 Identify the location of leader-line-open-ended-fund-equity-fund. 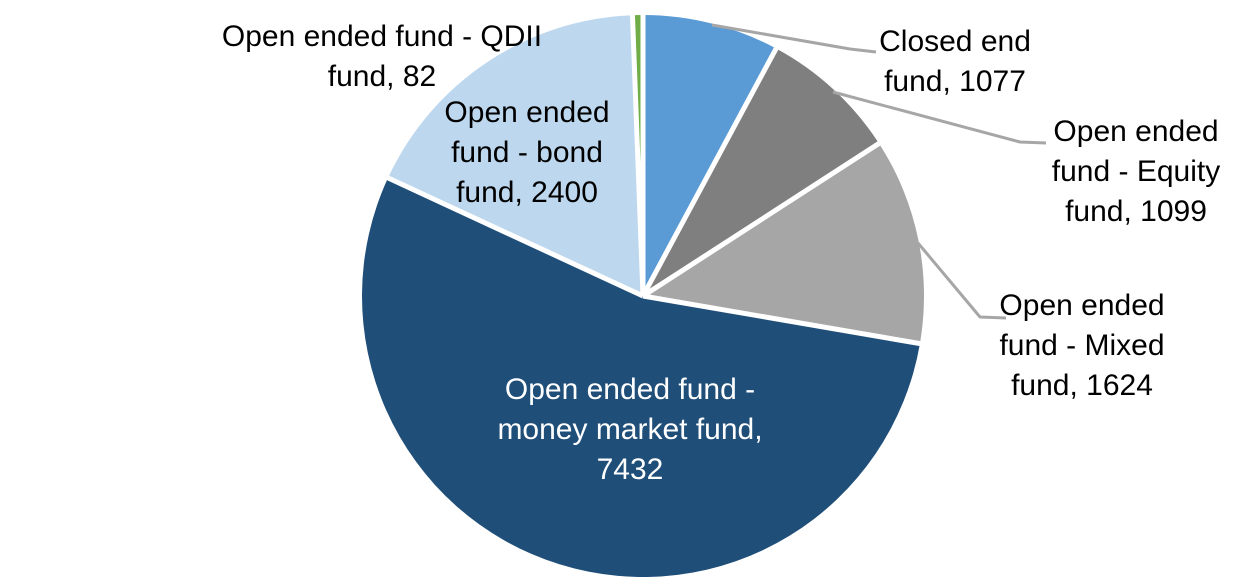
(939, 117).